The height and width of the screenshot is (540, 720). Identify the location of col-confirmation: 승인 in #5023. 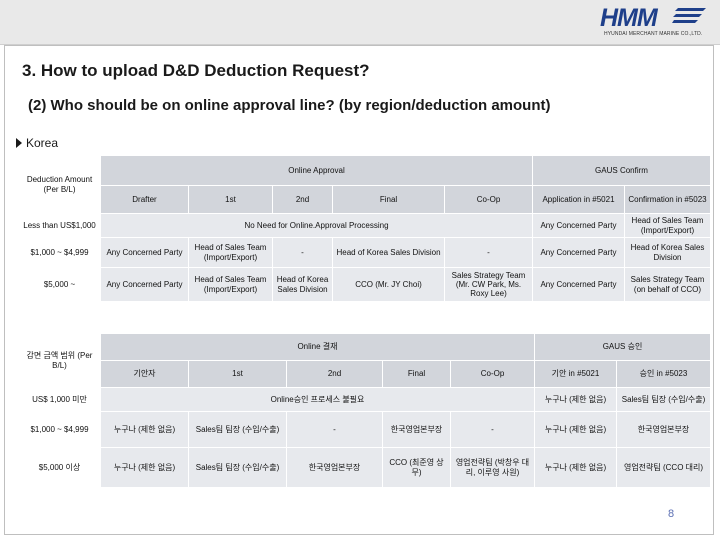
(663, 374).